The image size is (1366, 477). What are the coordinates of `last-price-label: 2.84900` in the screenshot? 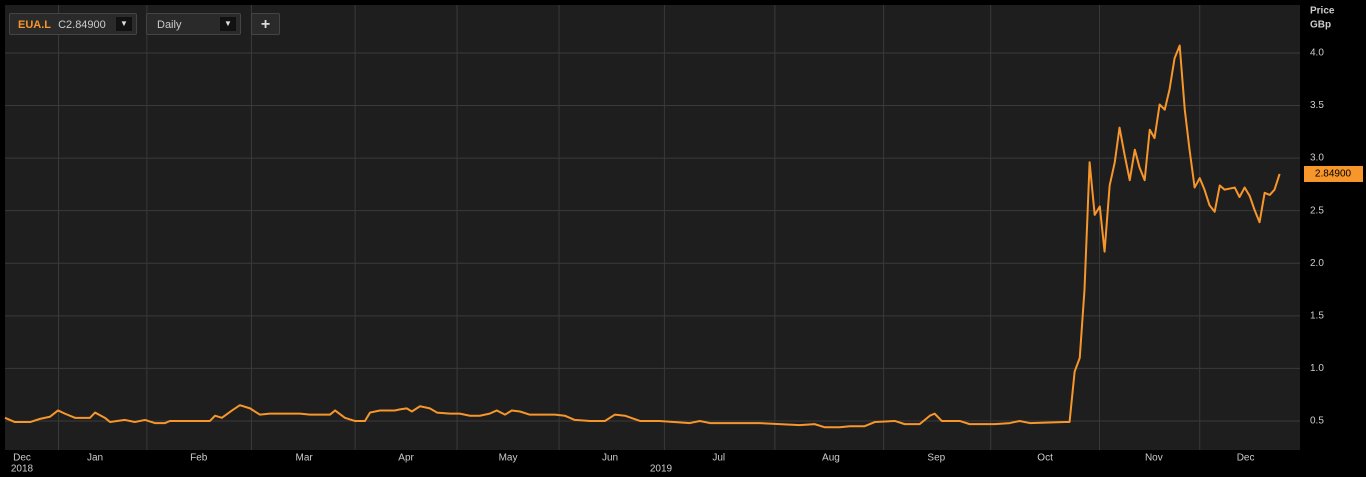 It's located at (1333, 174).